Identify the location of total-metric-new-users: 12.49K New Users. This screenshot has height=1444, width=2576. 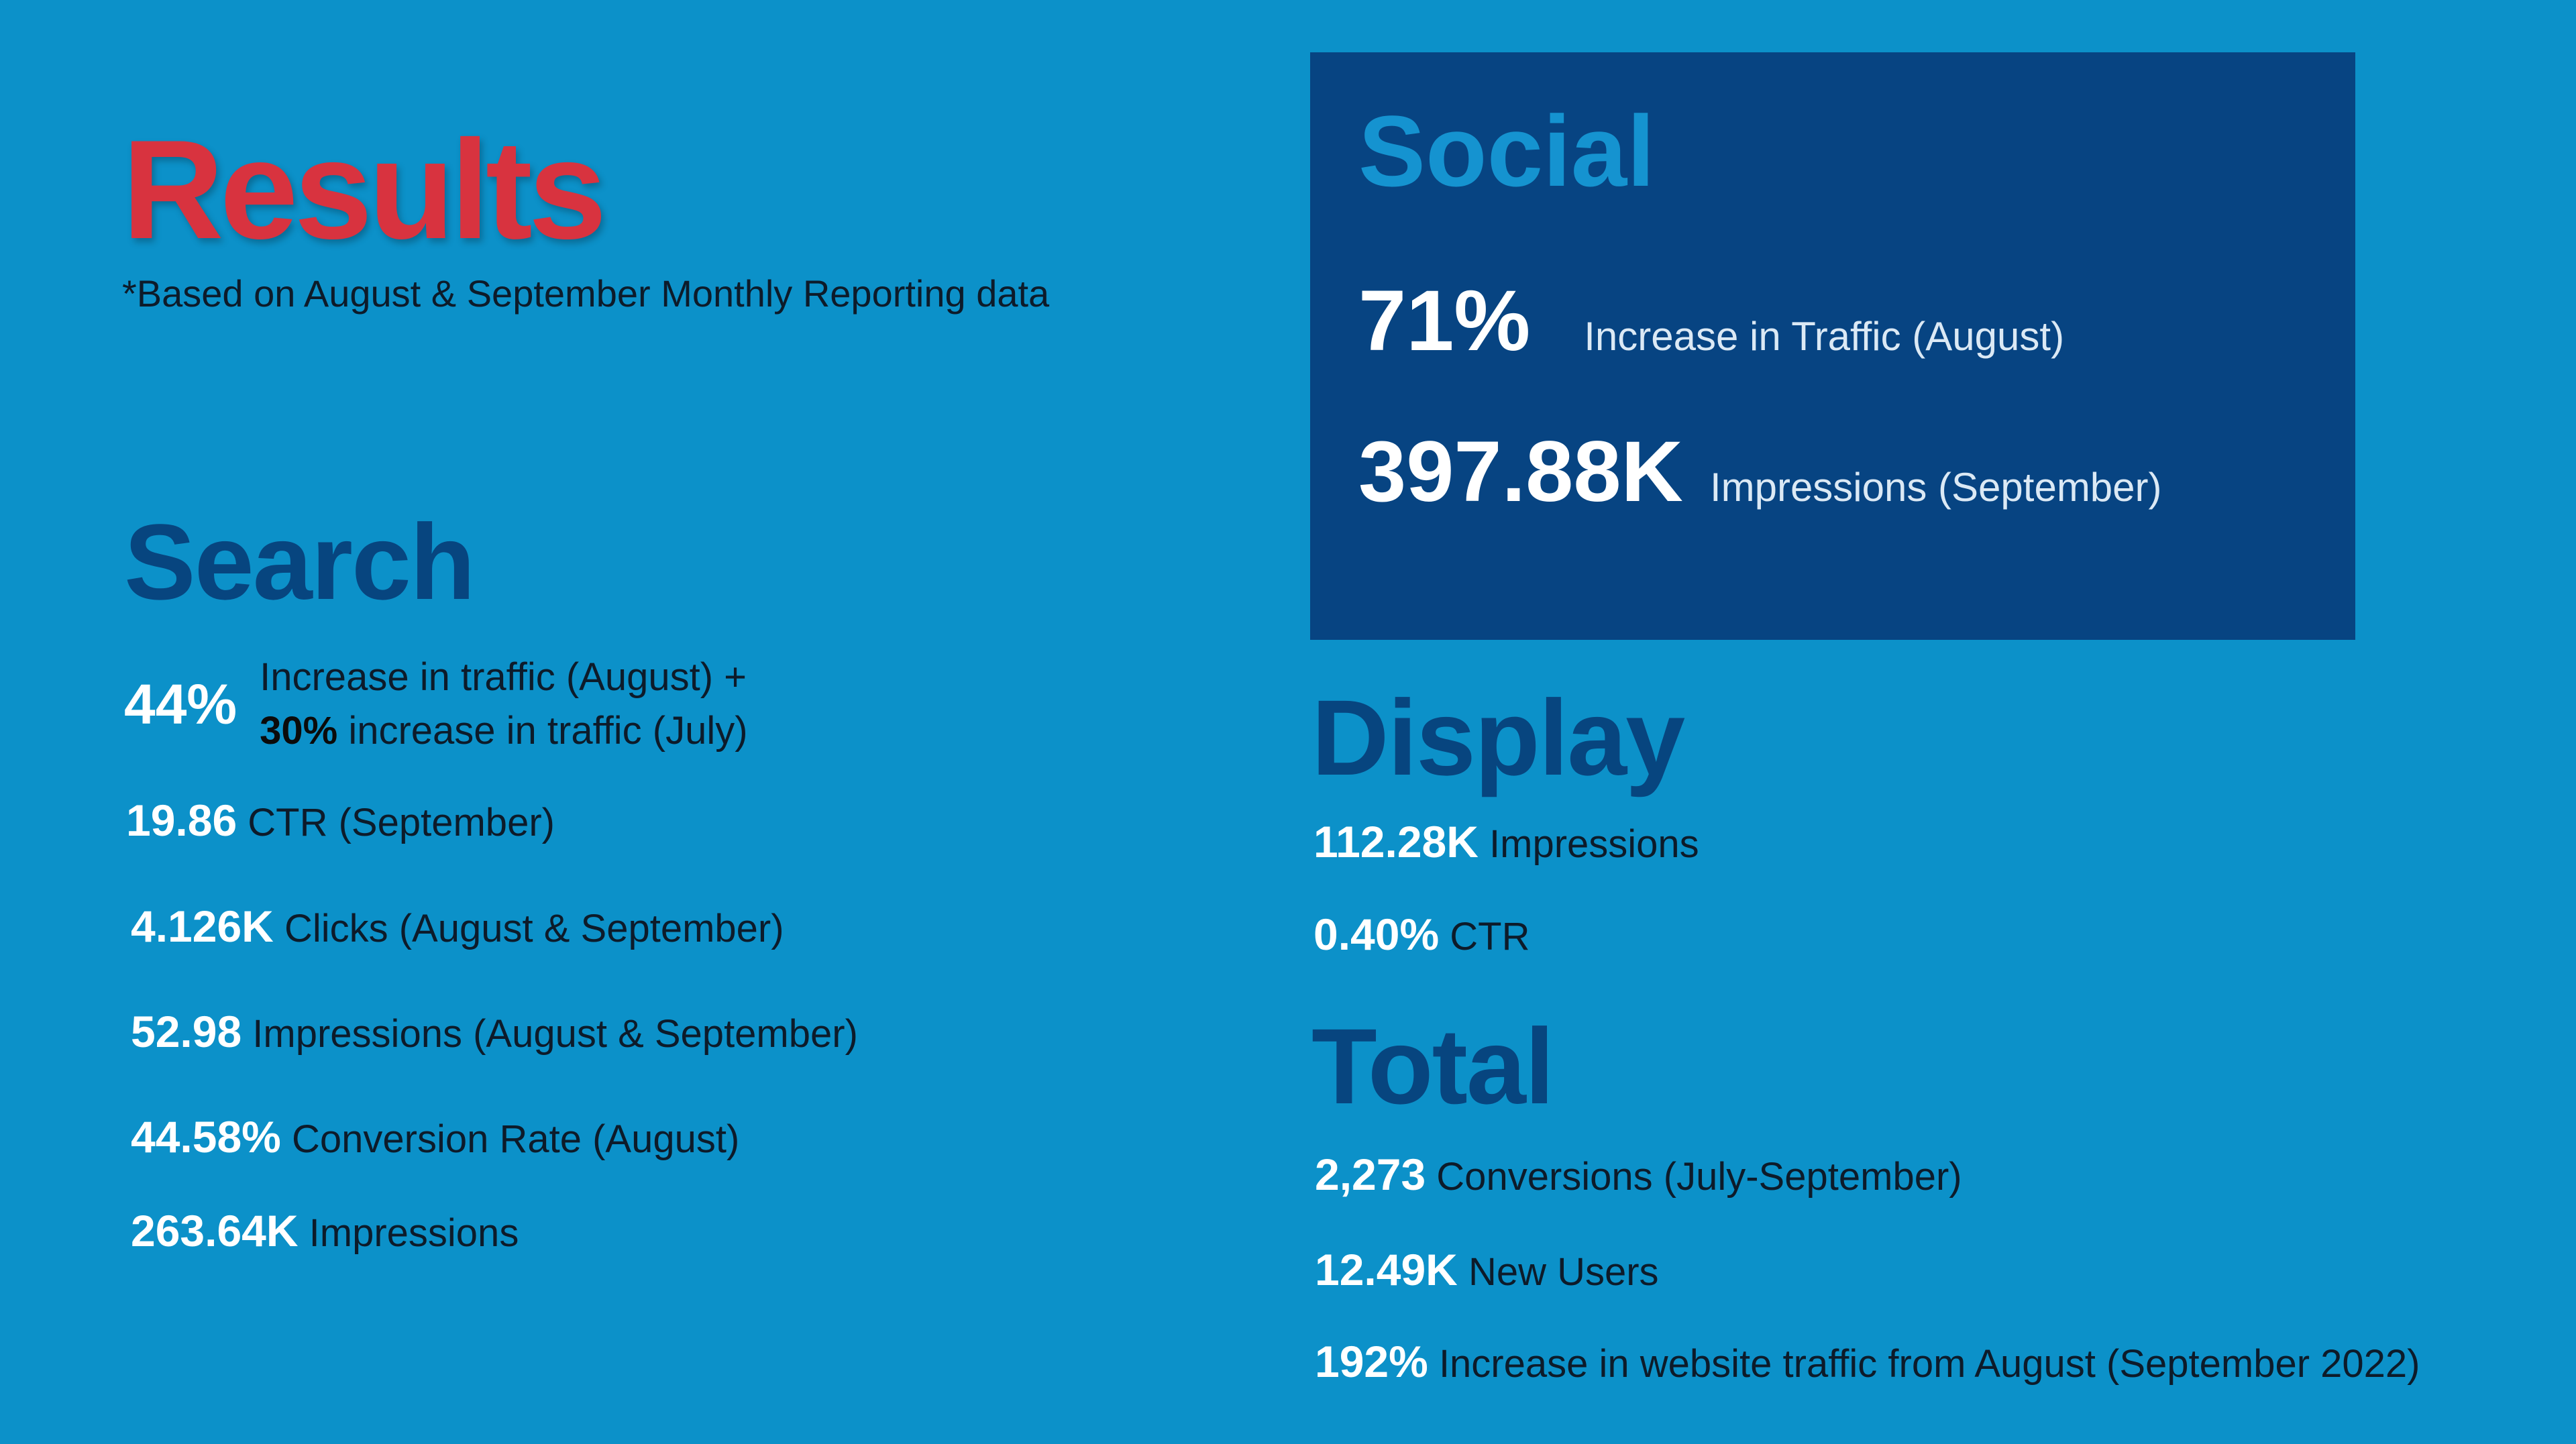
(1487, 1269).